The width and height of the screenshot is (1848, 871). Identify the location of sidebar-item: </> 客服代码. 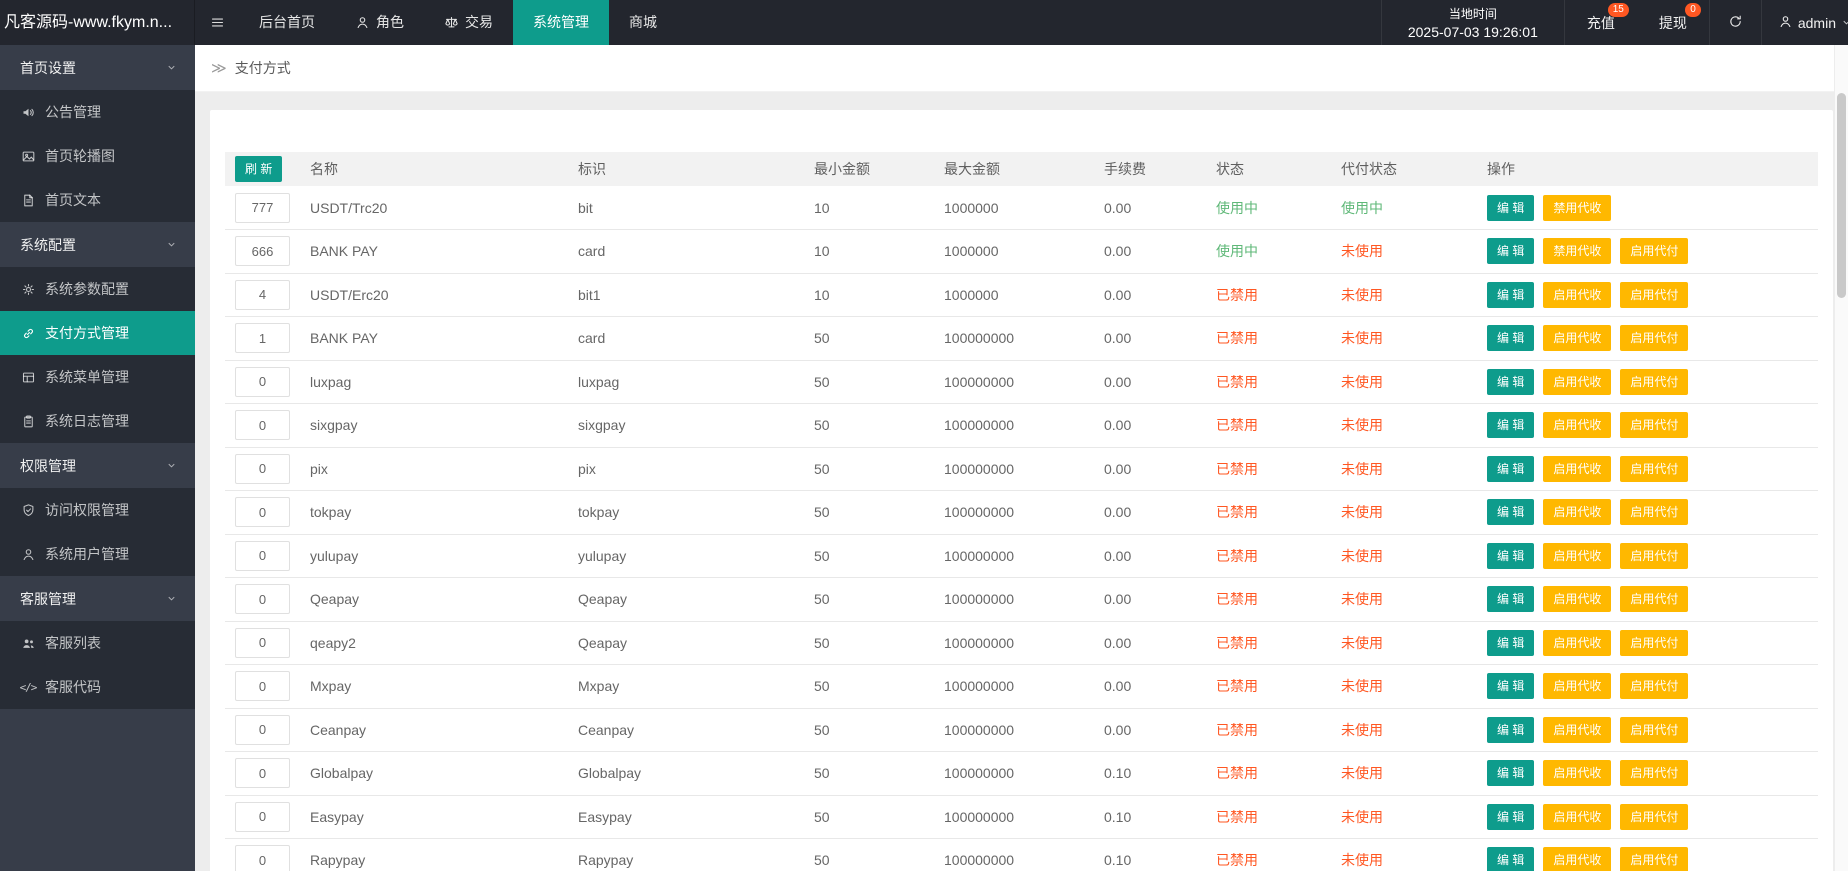
(97, 687).